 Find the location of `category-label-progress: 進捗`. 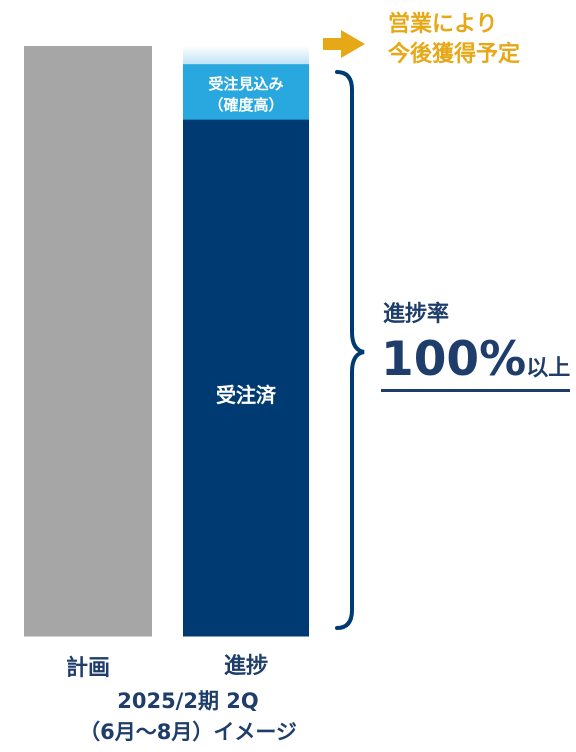

category-label-progress: 進捗 is located at coordinates (245, 666).